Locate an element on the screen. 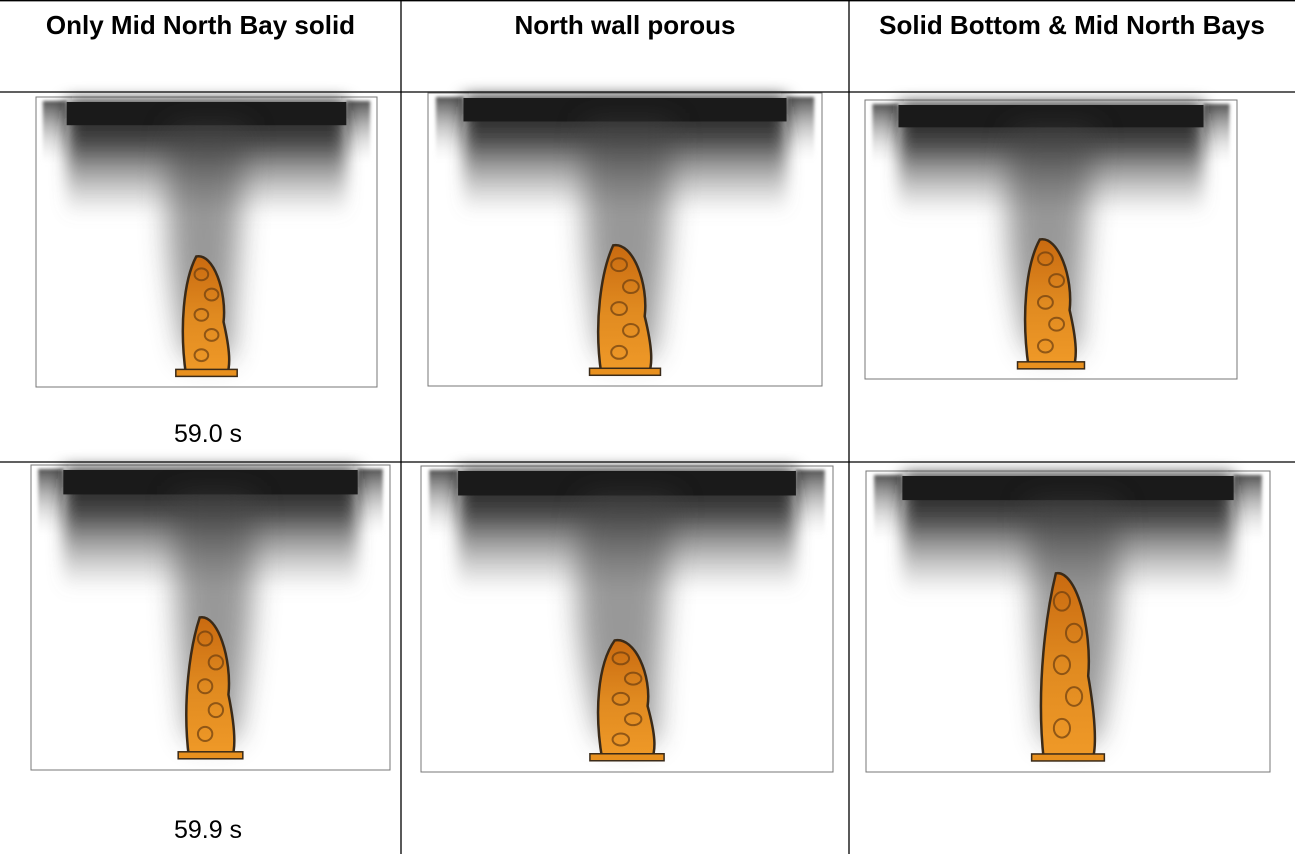 The width and height of the screenshot is (1295, 854). header-text: Only Mid North Bay solid is located at coordinates (200, 25).